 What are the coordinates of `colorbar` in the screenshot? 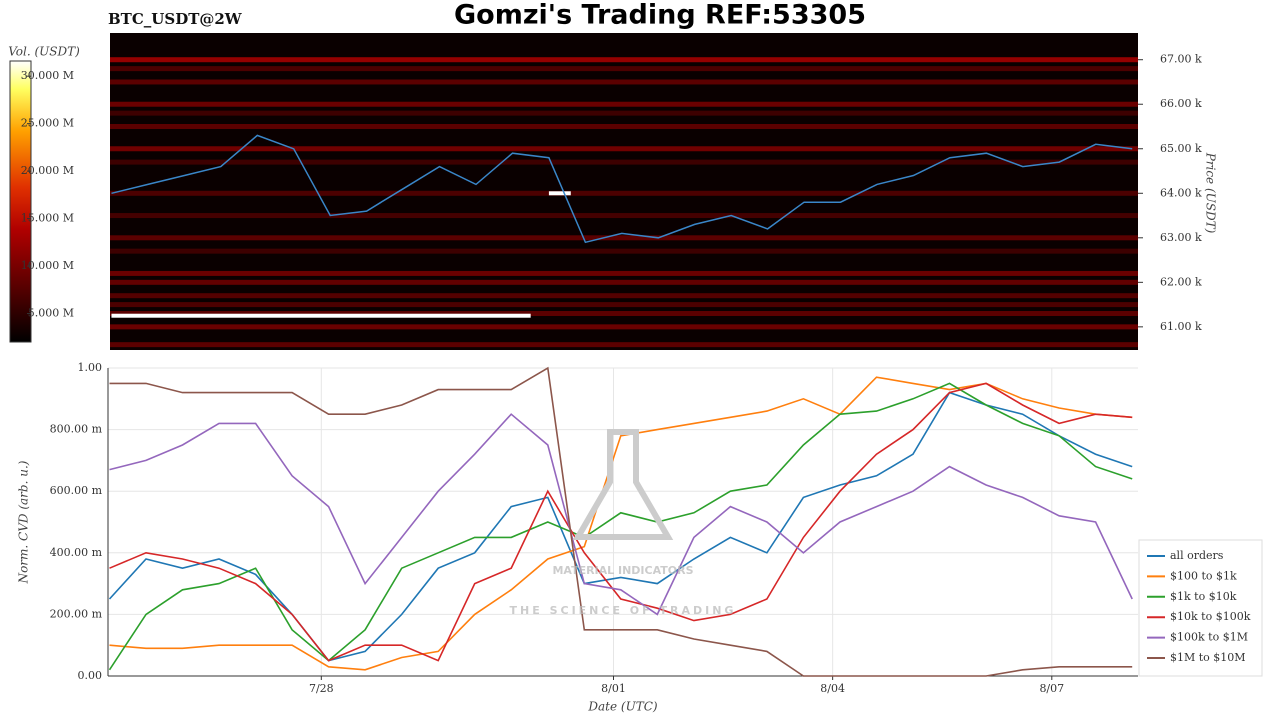 It's located at (20, 201).